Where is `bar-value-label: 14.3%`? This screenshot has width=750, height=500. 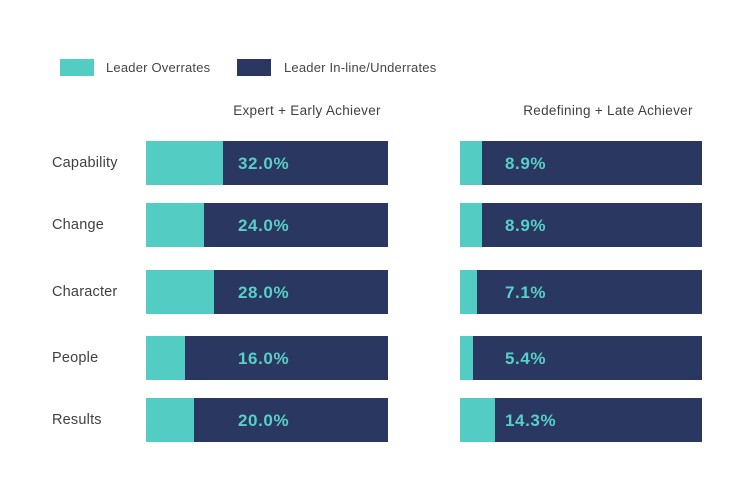 bar-value-label: 14.3% is located at coordinates (531, 420).